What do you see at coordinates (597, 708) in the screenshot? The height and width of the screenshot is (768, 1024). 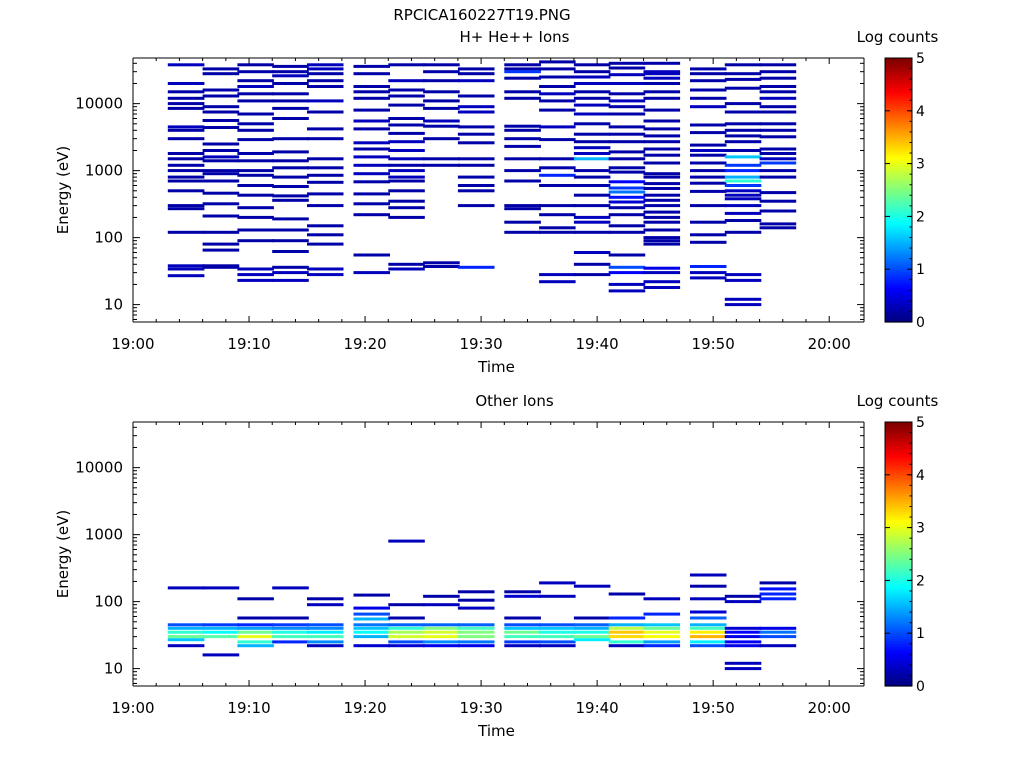 I see `x-tick-label: 19:40` at bounding box center [597, 708].